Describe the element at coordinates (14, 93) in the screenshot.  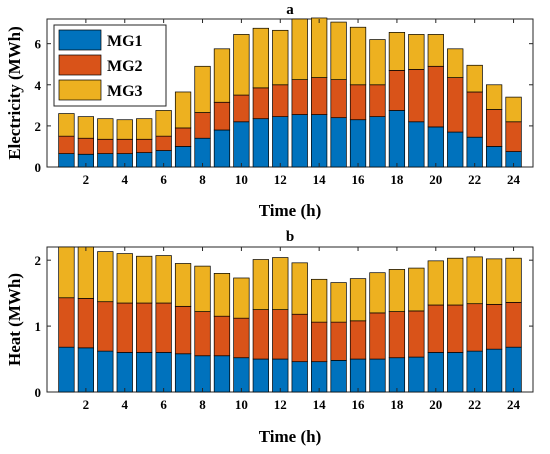
I see `y-axis-label: Electricity (MWh)` at that location.